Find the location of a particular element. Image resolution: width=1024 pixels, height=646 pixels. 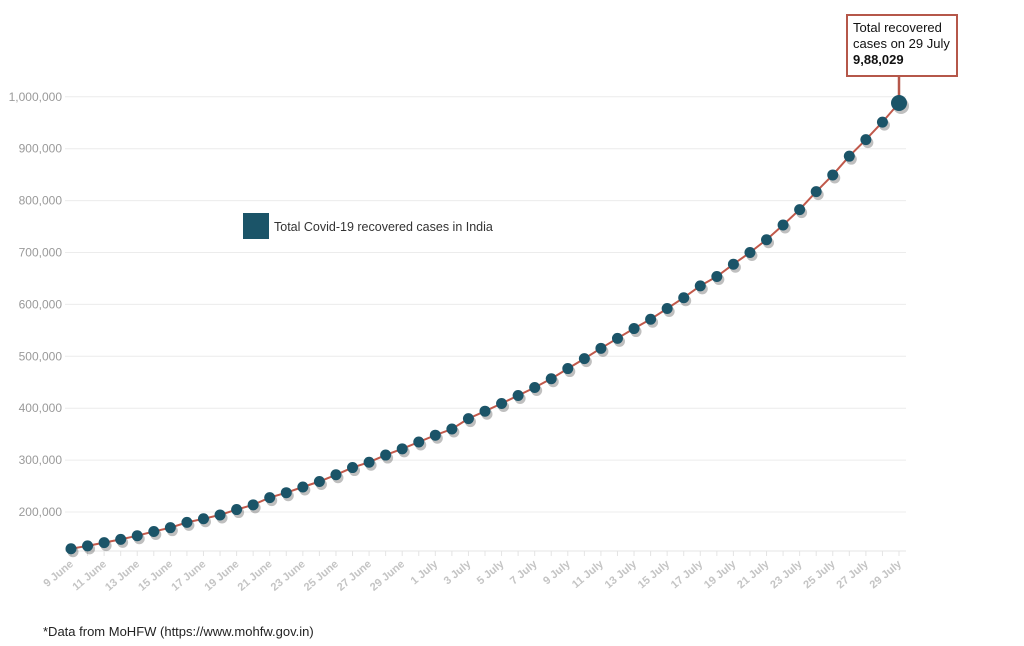

y-tick-label: 400,000 is located at coordinates (41, 408).